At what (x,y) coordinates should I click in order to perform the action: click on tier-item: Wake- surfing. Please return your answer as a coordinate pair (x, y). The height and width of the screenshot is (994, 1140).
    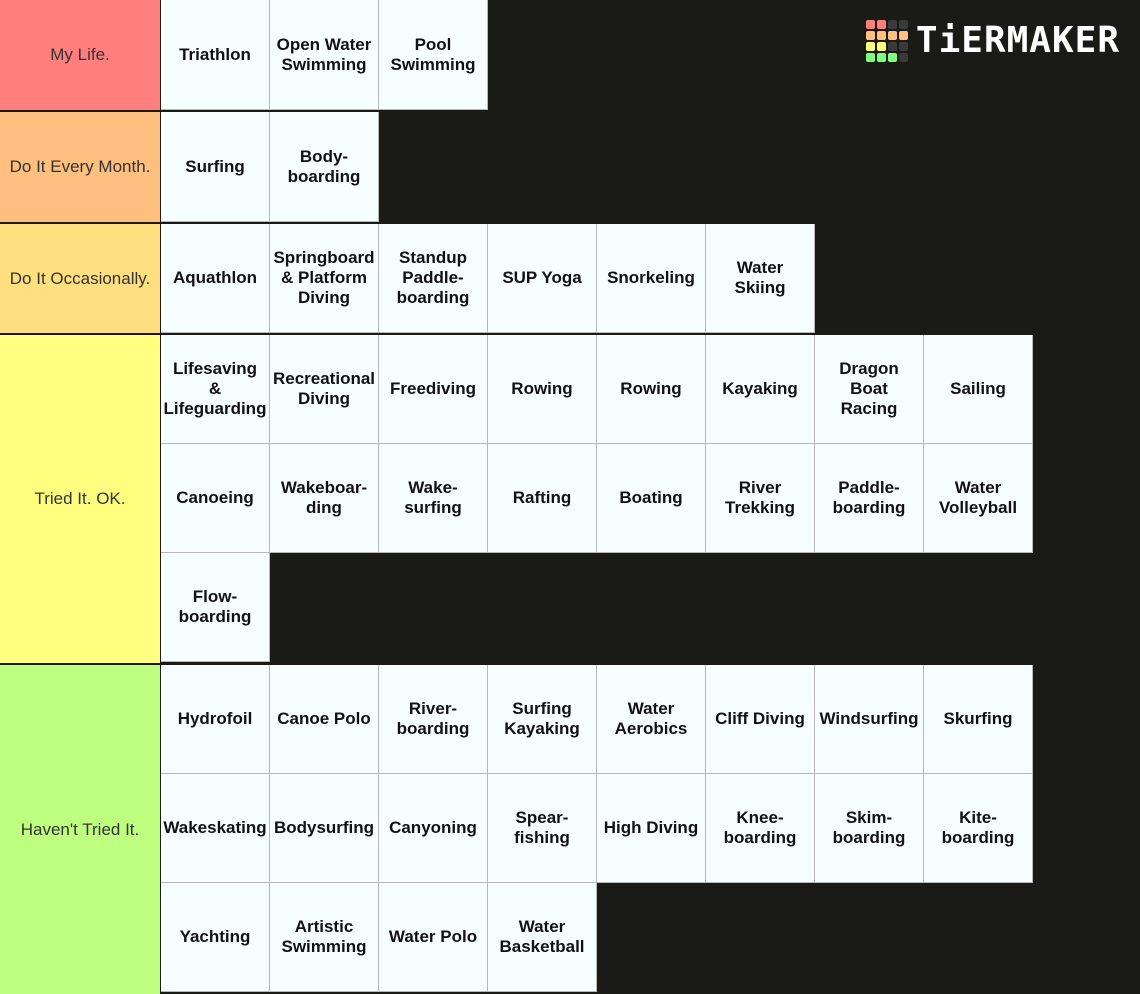
    Looking at the image, I should click on (433, 498).